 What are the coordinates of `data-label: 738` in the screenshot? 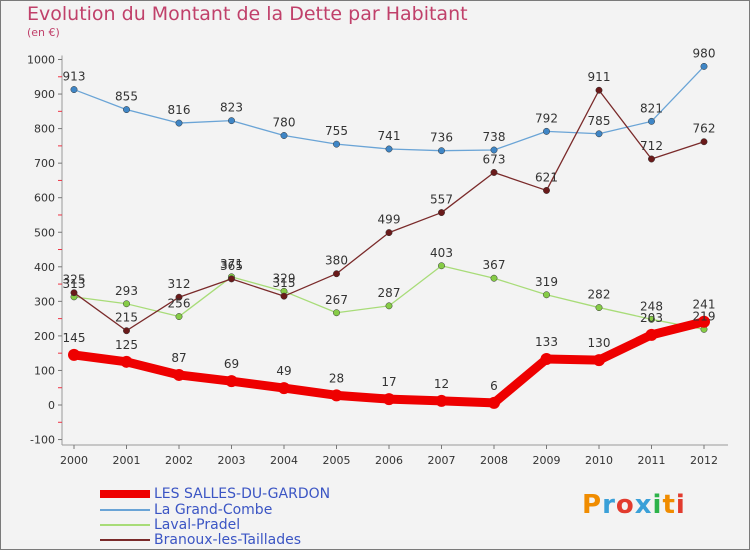 It's located at (494, 137).